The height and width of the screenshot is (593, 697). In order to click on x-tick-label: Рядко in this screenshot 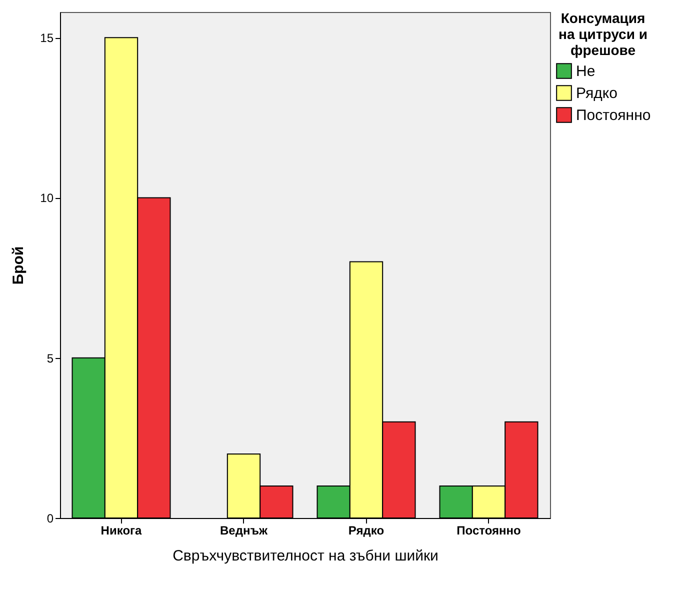, I will do `click(366, 531)`.